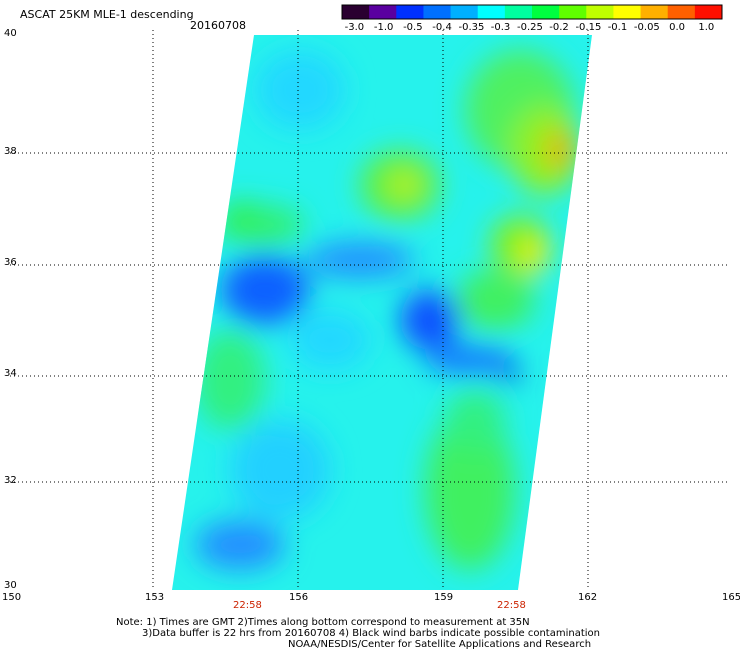 The width and height of the screenshot is (740, 650). What do you see at coordinates (10, 151) in the screenshot?
I see `lat-label-38: 38` at bounding box center [10, 151].